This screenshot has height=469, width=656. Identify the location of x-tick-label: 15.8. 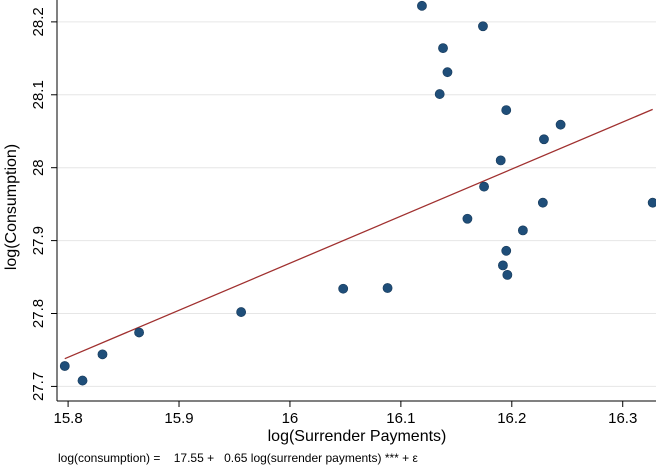
(67, 418).